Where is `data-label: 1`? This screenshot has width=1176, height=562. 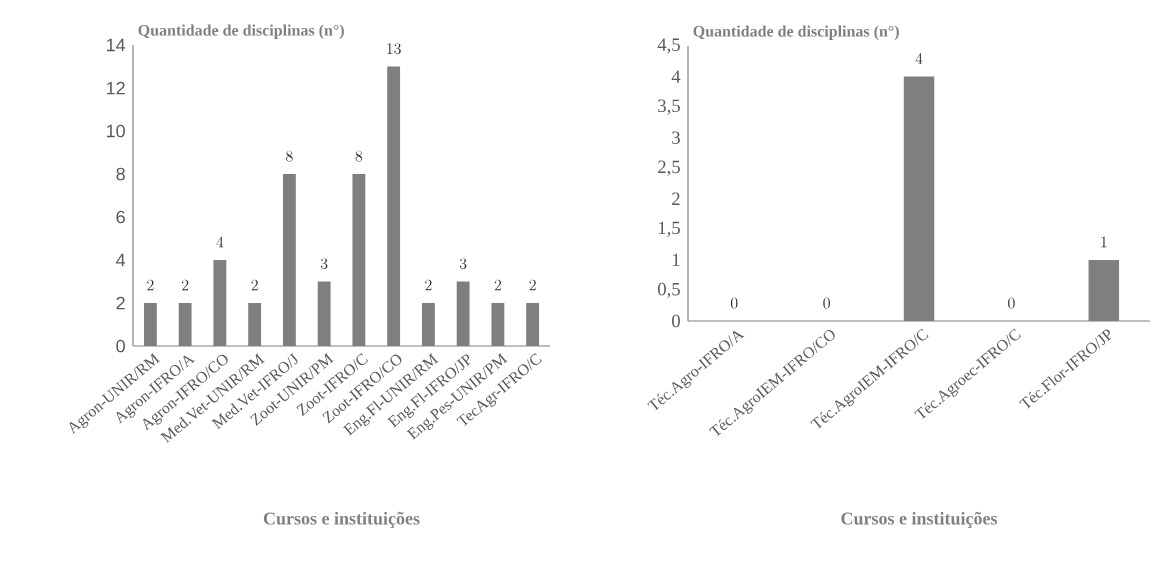 data-label: 1 is located at coordinates (1104, 242).